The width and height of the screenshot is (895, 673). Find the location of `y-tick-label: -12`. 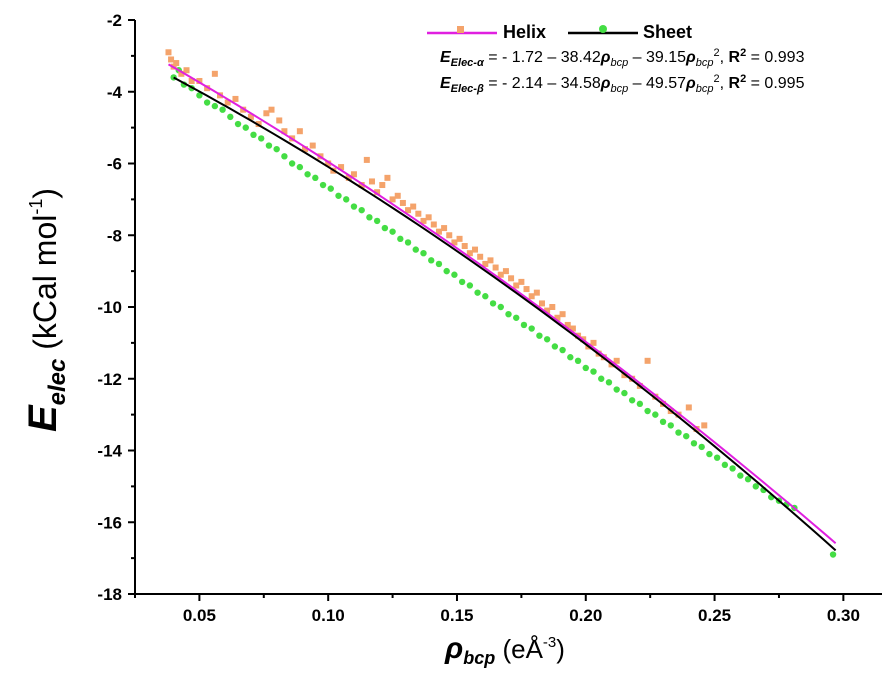

y-tick-label: -12 is located at coordinates (109, 379).